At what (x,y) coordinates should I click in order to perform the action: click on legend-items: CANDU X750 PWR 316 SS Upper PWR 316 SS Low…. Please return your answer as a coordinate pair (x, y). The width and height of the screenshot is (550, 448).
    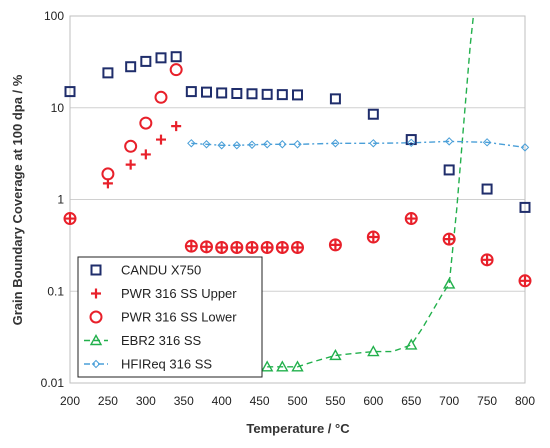
    Looking at the image, I should click on (160, 317).